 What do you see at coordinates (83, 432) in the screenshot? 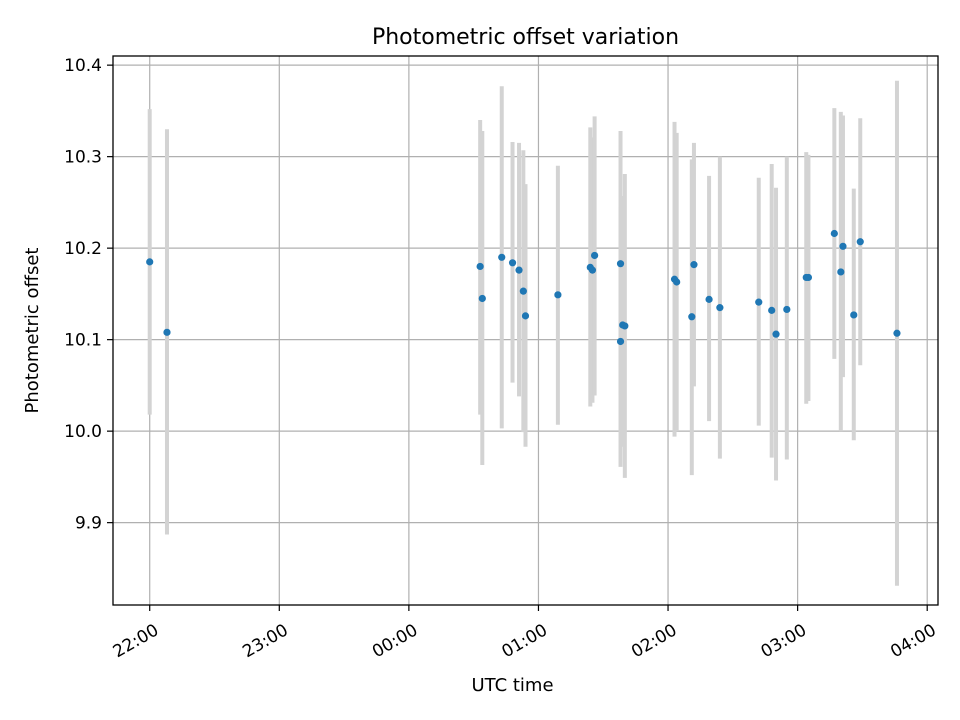
I see `y-tick-label: 10.0` at bounding box center [83, 432].